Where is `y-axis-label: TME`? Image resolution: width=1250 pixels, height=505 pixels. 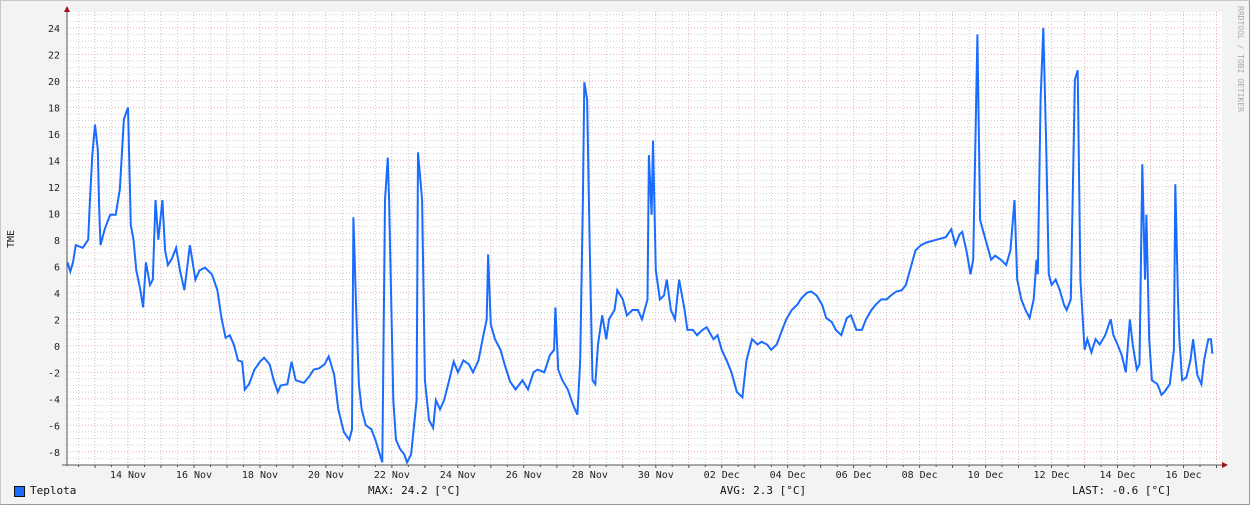
y-axis-label: TME is located at coordinates (11, 239).